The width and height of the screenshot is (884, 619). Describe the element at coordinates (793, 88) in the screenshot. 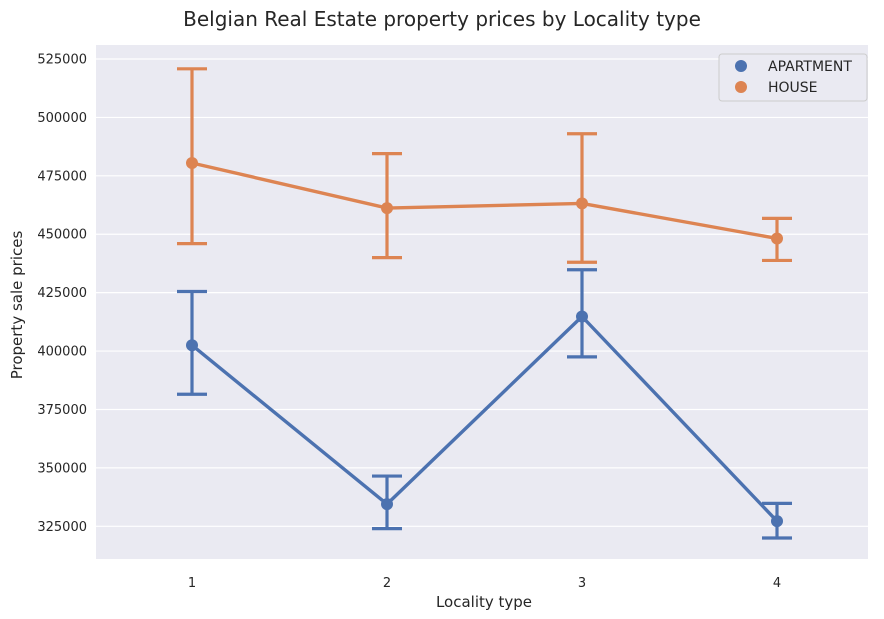

I see `legend-label-house: HOUSE` at that location.